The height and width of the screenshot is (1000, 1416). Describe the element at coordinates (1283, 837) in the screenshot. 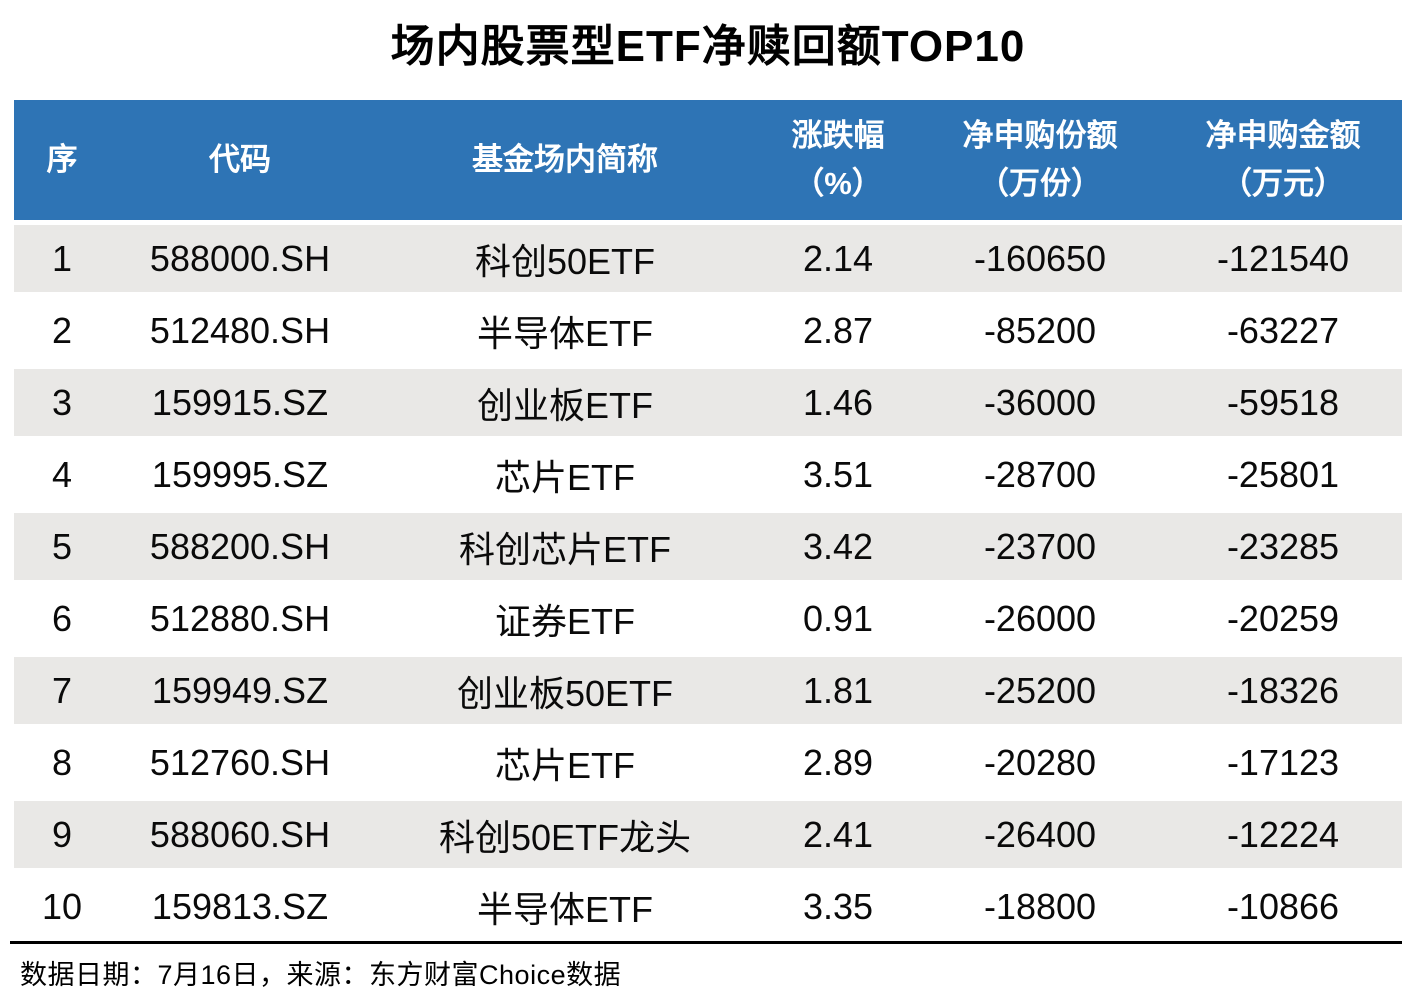

I see `net-subscription-amount-cell: -12224` at that location.